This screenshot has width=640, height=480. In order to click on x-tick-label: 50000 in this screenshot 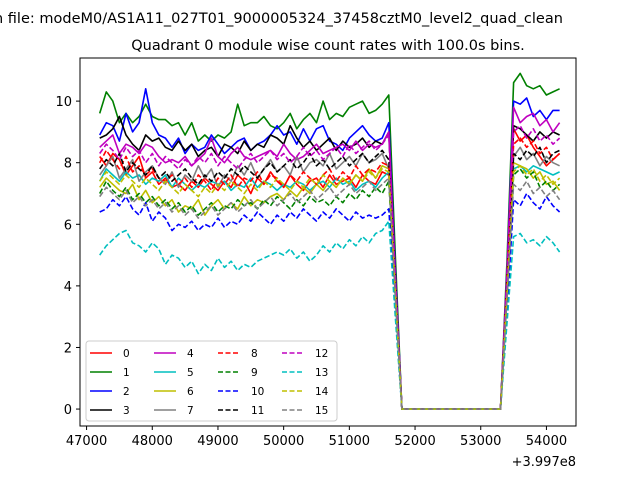, I will do `click(283, 441)`.